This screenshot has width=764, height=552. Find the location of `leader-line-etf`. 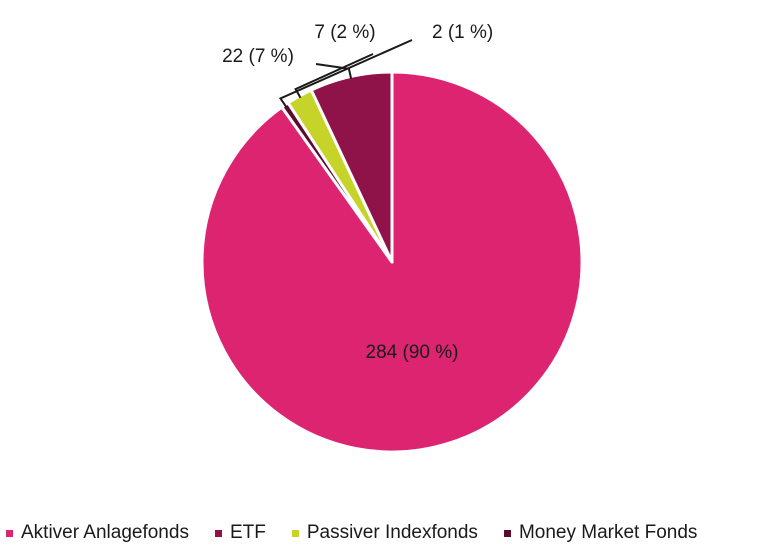

leader-line-etf is located at coordinates (334, 71).